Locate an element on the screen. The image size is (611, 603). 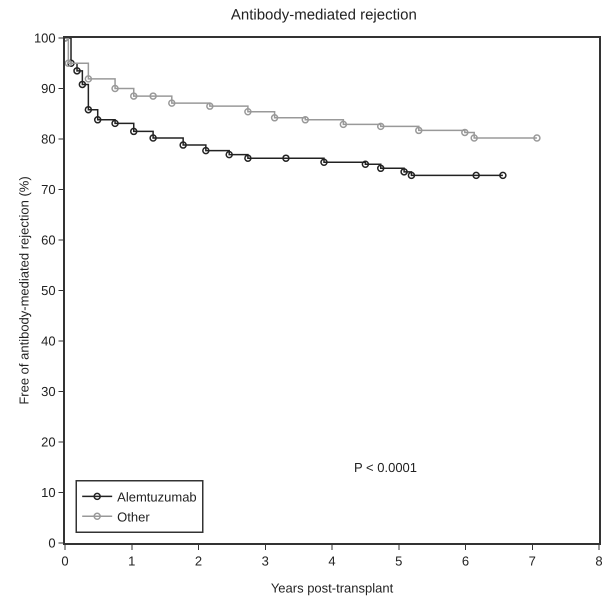
y-tick-label: 40 is located at coordinates (48, 341).